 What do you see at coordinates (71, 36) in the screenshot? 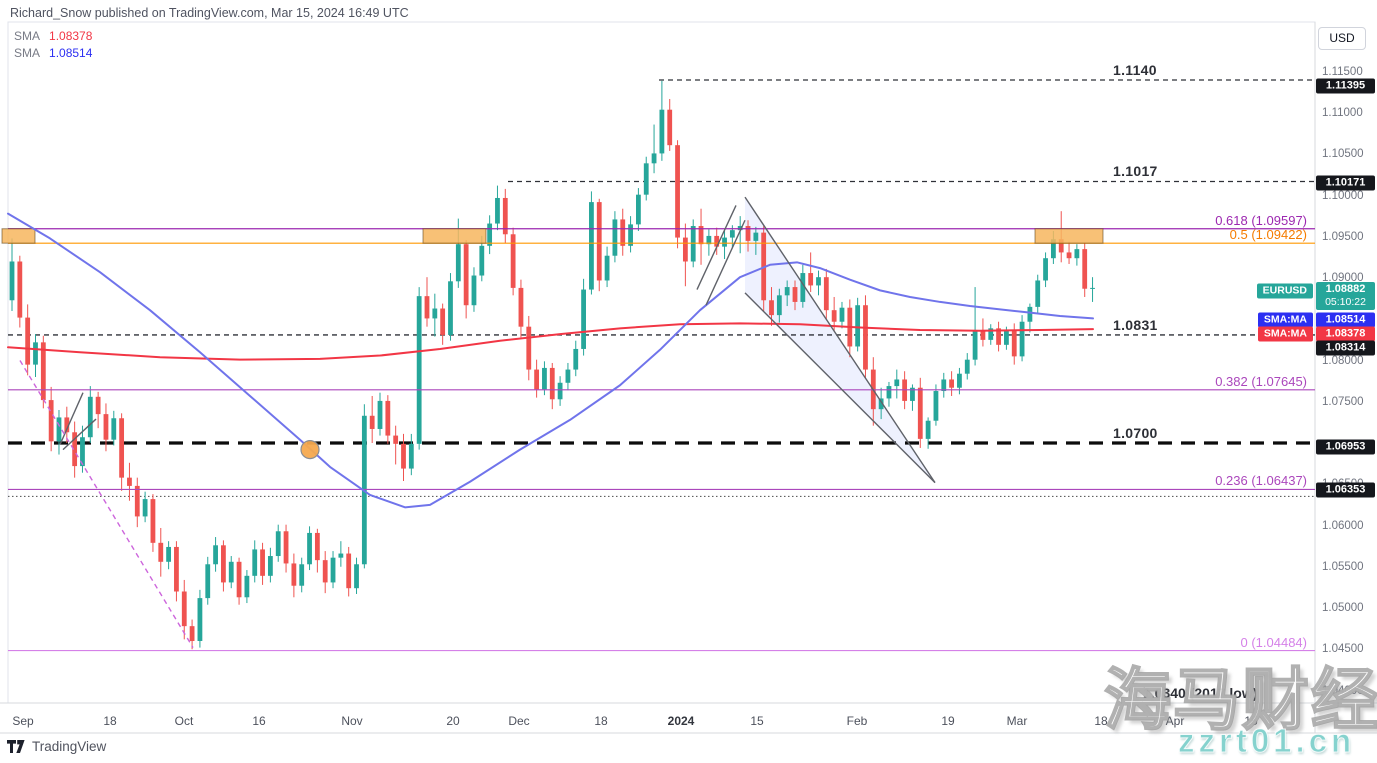
I see `sma-red-value: 1.08378` at bounding box center [71, 36].